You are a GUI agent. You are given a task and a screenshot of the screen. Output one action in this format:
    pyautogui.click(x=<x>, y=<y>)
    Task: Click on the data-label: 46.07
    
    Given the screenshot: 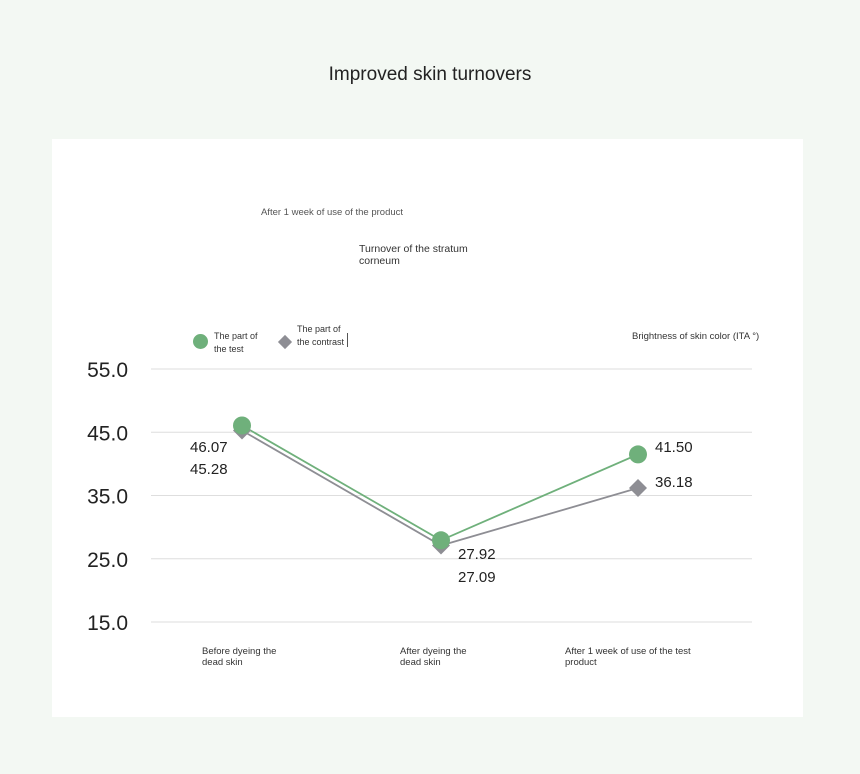 What is the action you would take?
    pyautogui.click(x=209, y=447)
    